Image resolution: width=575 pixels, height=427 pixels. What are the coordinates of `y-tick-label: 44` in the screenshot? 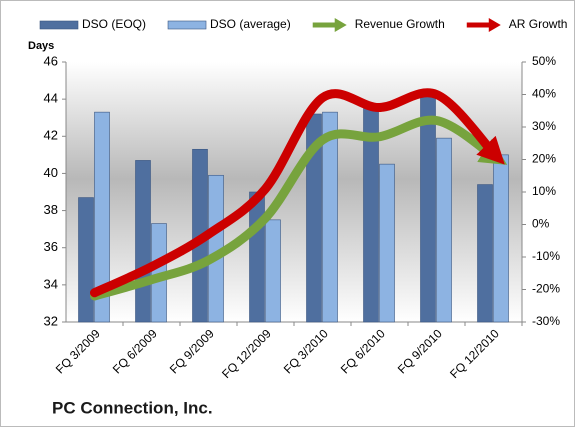 It's located at (51, 98).